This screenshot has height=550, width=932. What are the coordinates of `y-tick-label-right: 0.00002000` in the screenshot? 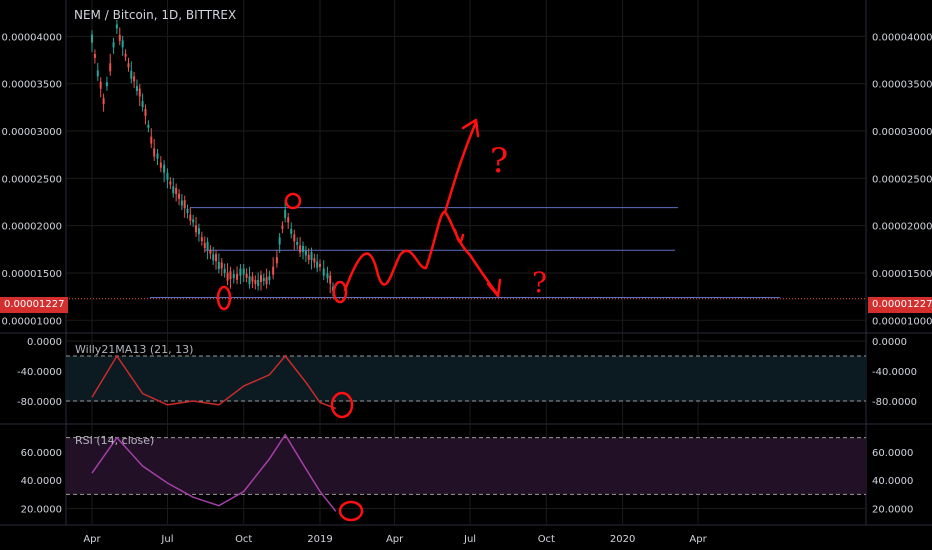 It's located at (902, 227).